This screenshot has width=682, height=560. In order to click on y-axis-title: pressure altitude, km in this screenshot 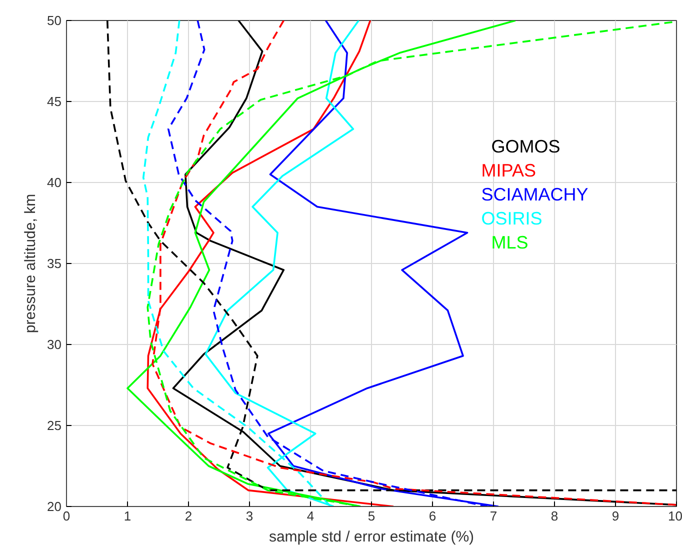, I will do `click(31, 264)`.